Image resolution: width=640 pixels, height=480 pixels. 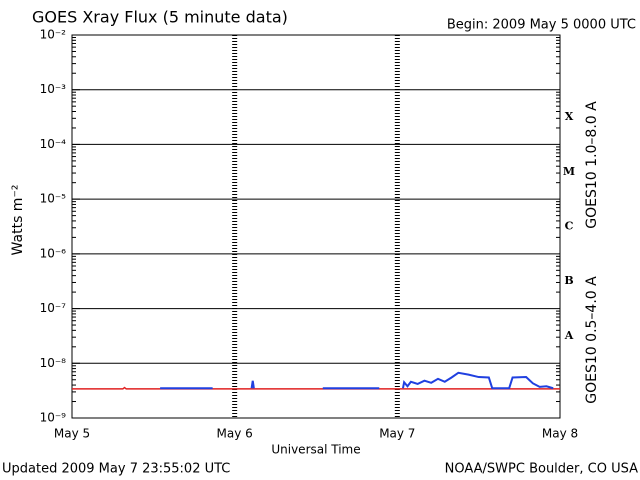 What do you see at coordinates (53, 89) in the screenshot?
I see `y-tick-label: 10⁻³` at bounding box center [53, 89].